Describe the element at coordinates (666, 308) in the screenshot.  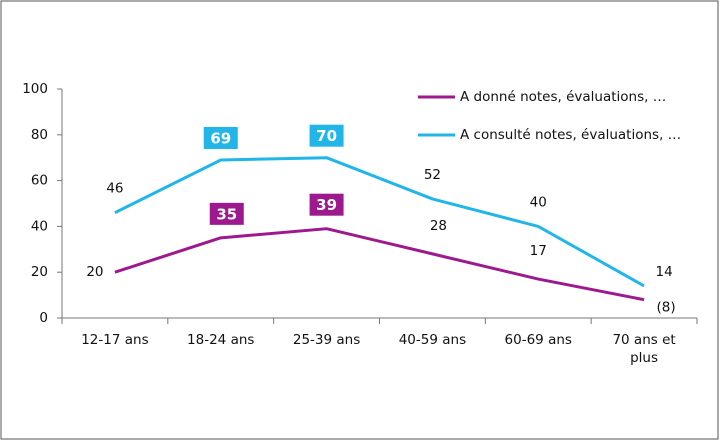
I see `data-label: (8)` at that location.